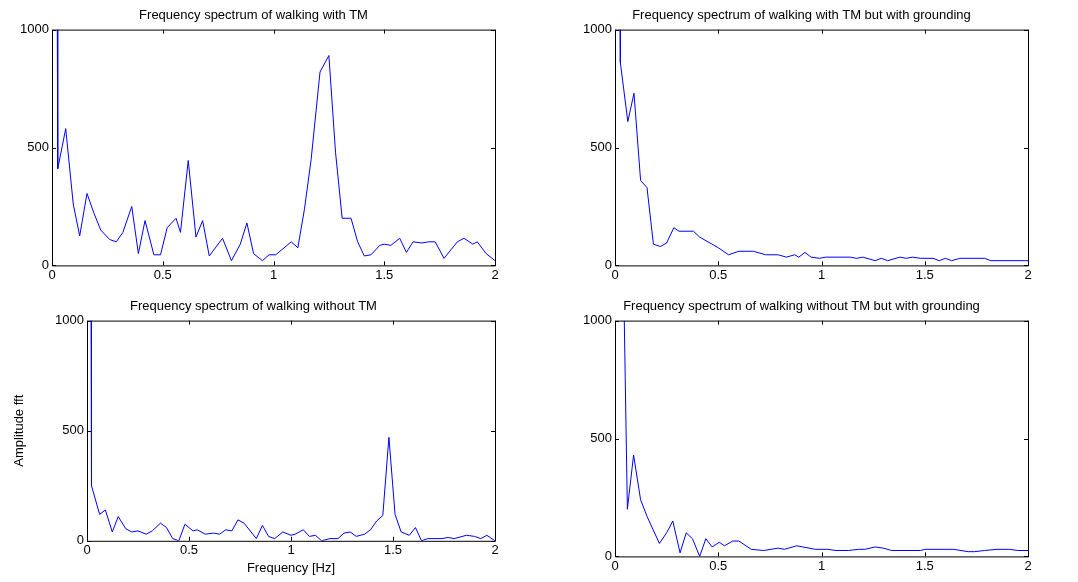 This screenshot has height=582, width=1078. Describe the element at coordinates (801, 306) in the screenshot. I see `chart-title: Frequency spectrum of walking without TM but with grounding` at that location.